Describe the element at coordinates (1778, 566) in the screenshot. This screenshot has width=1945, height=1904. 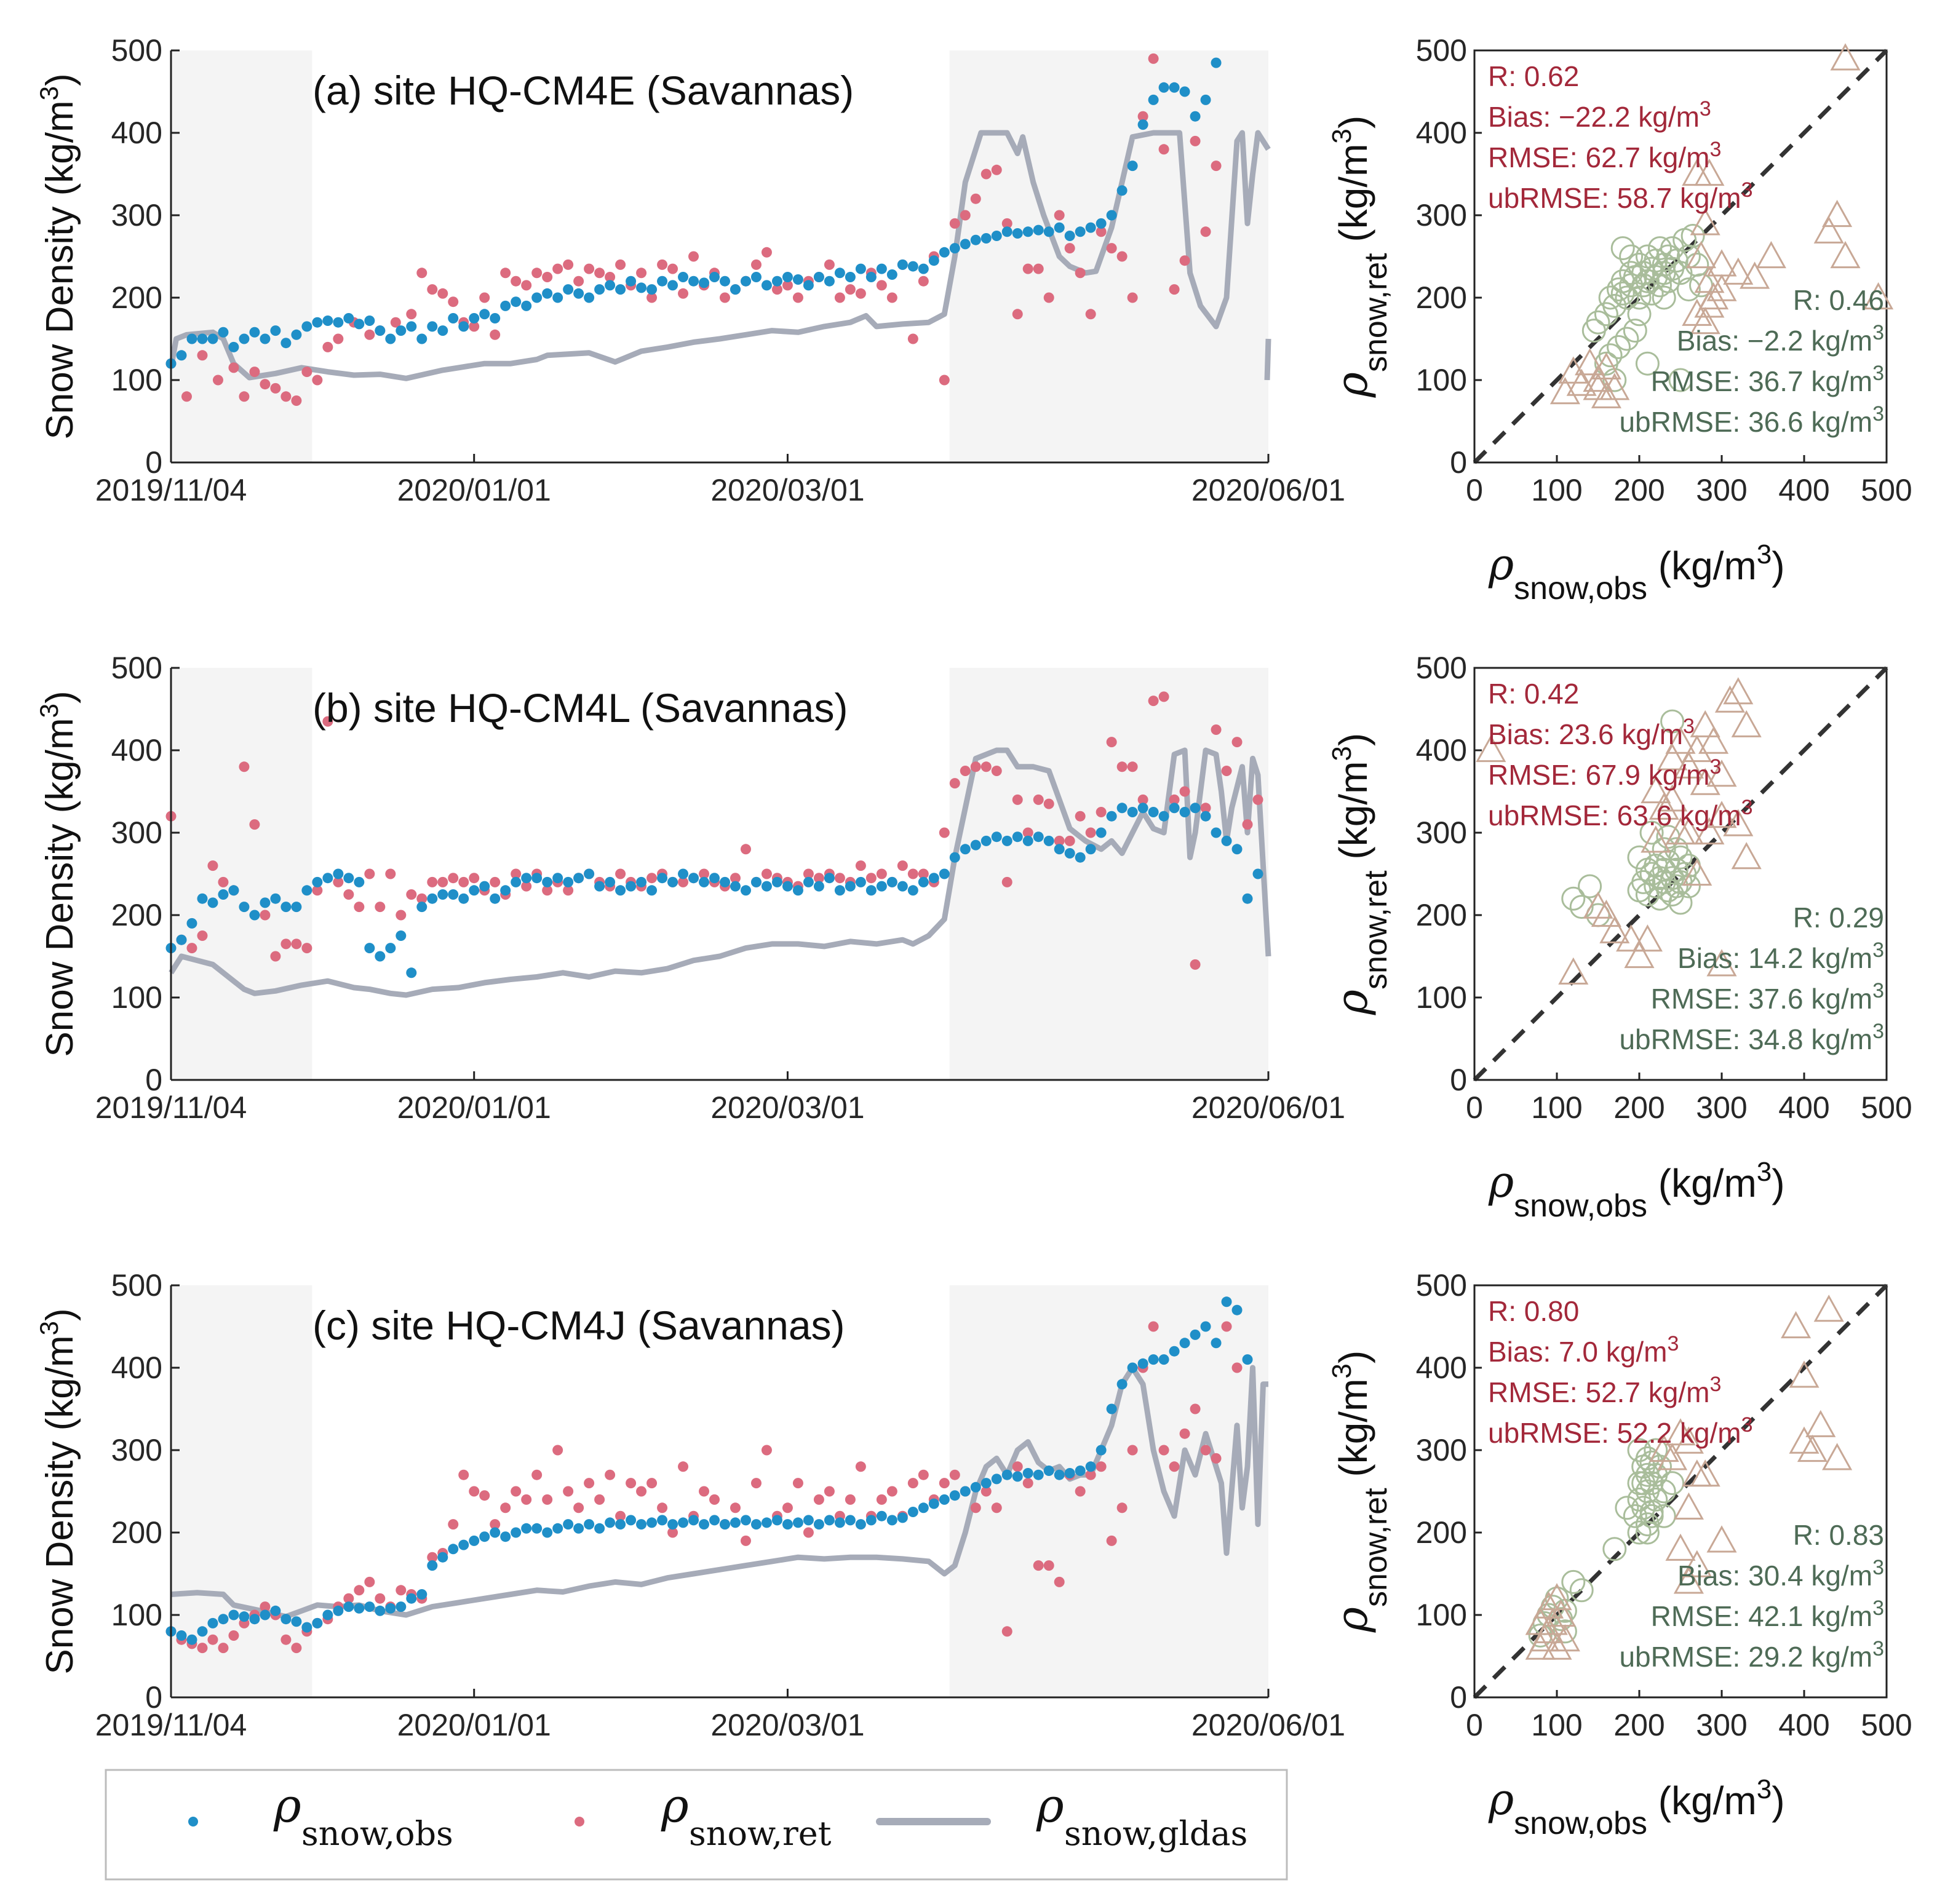
I see `sc-x-unit-end: )` at that location.